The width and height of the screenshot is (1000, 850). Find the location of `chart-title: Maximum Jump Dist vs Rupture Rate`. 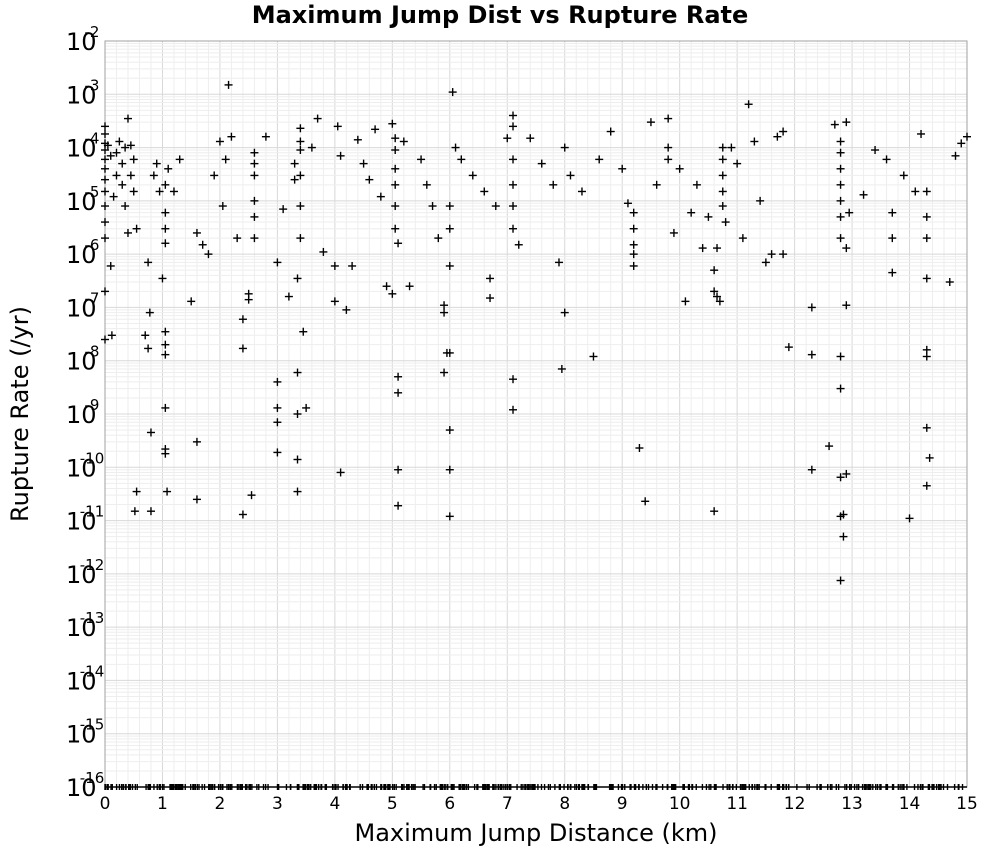

chart-title: Maximum Jump Dist vs Rupture Rate is located at coordinates (500, 15).